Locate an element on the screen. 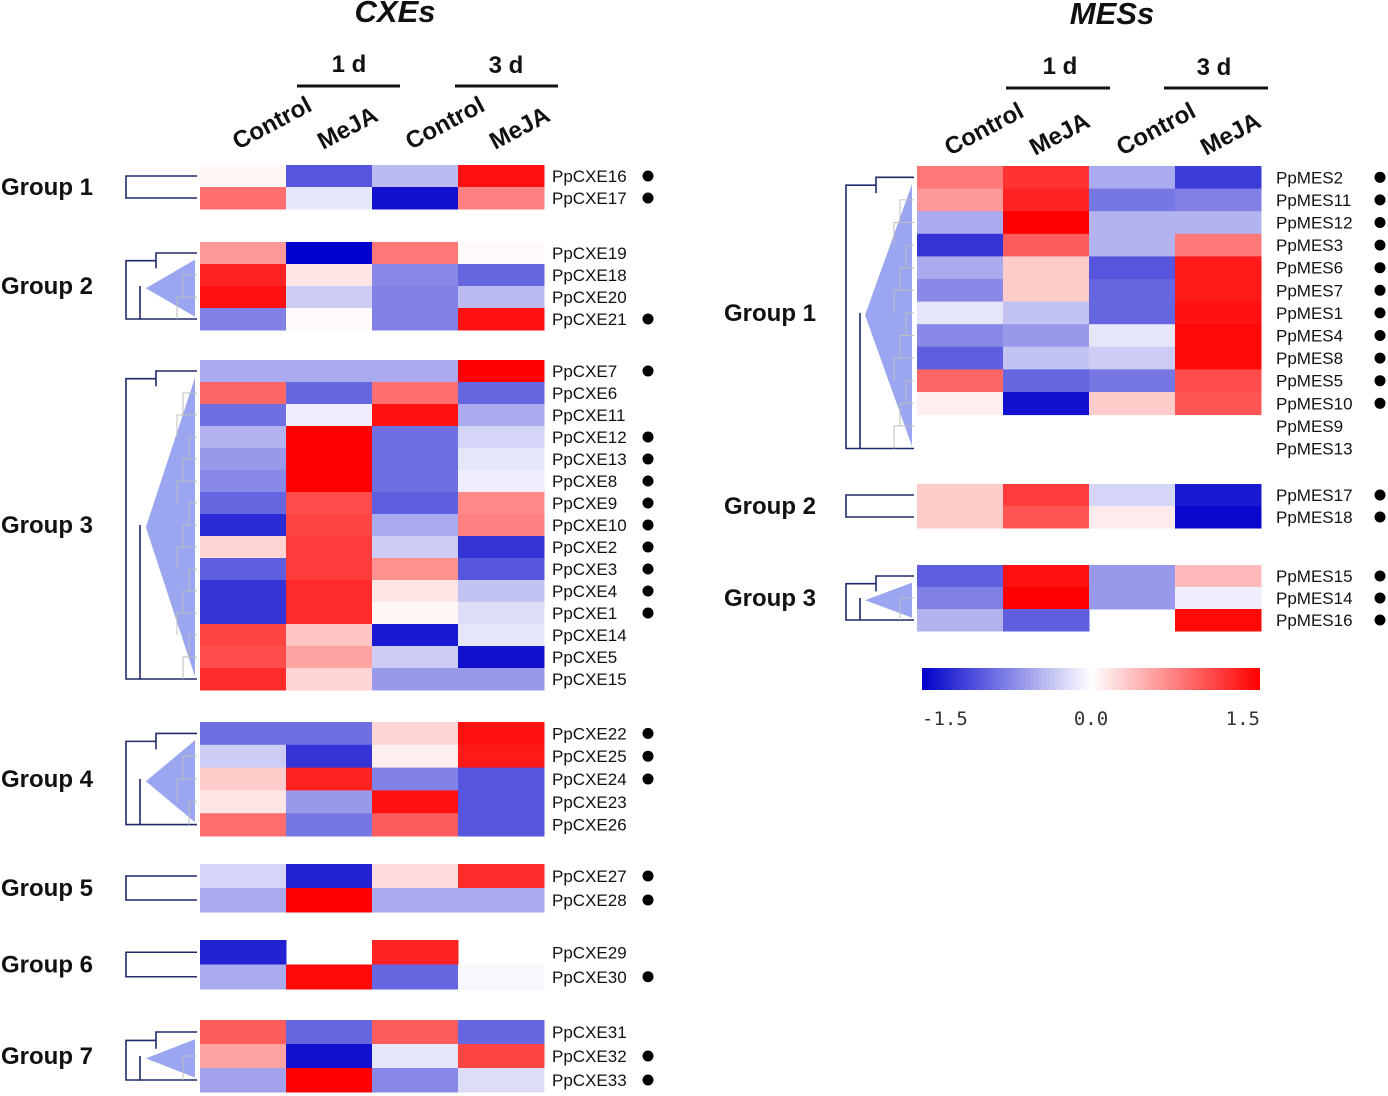 The width and height of the screenshot is (1388, 1096). mes-gene-label: PpMES17 is located at coordinates (1314, 495).